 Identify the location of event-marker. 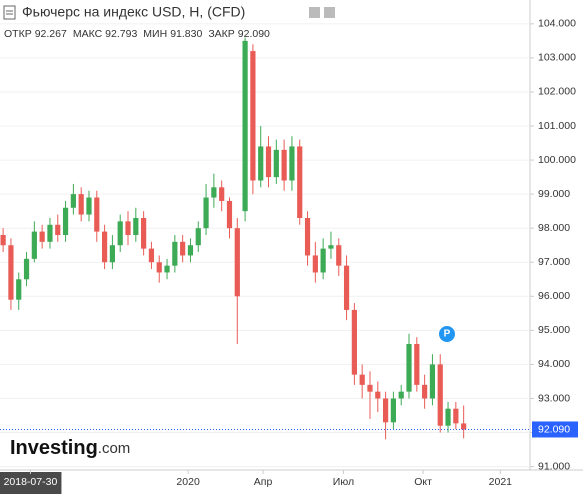
(447, 334).